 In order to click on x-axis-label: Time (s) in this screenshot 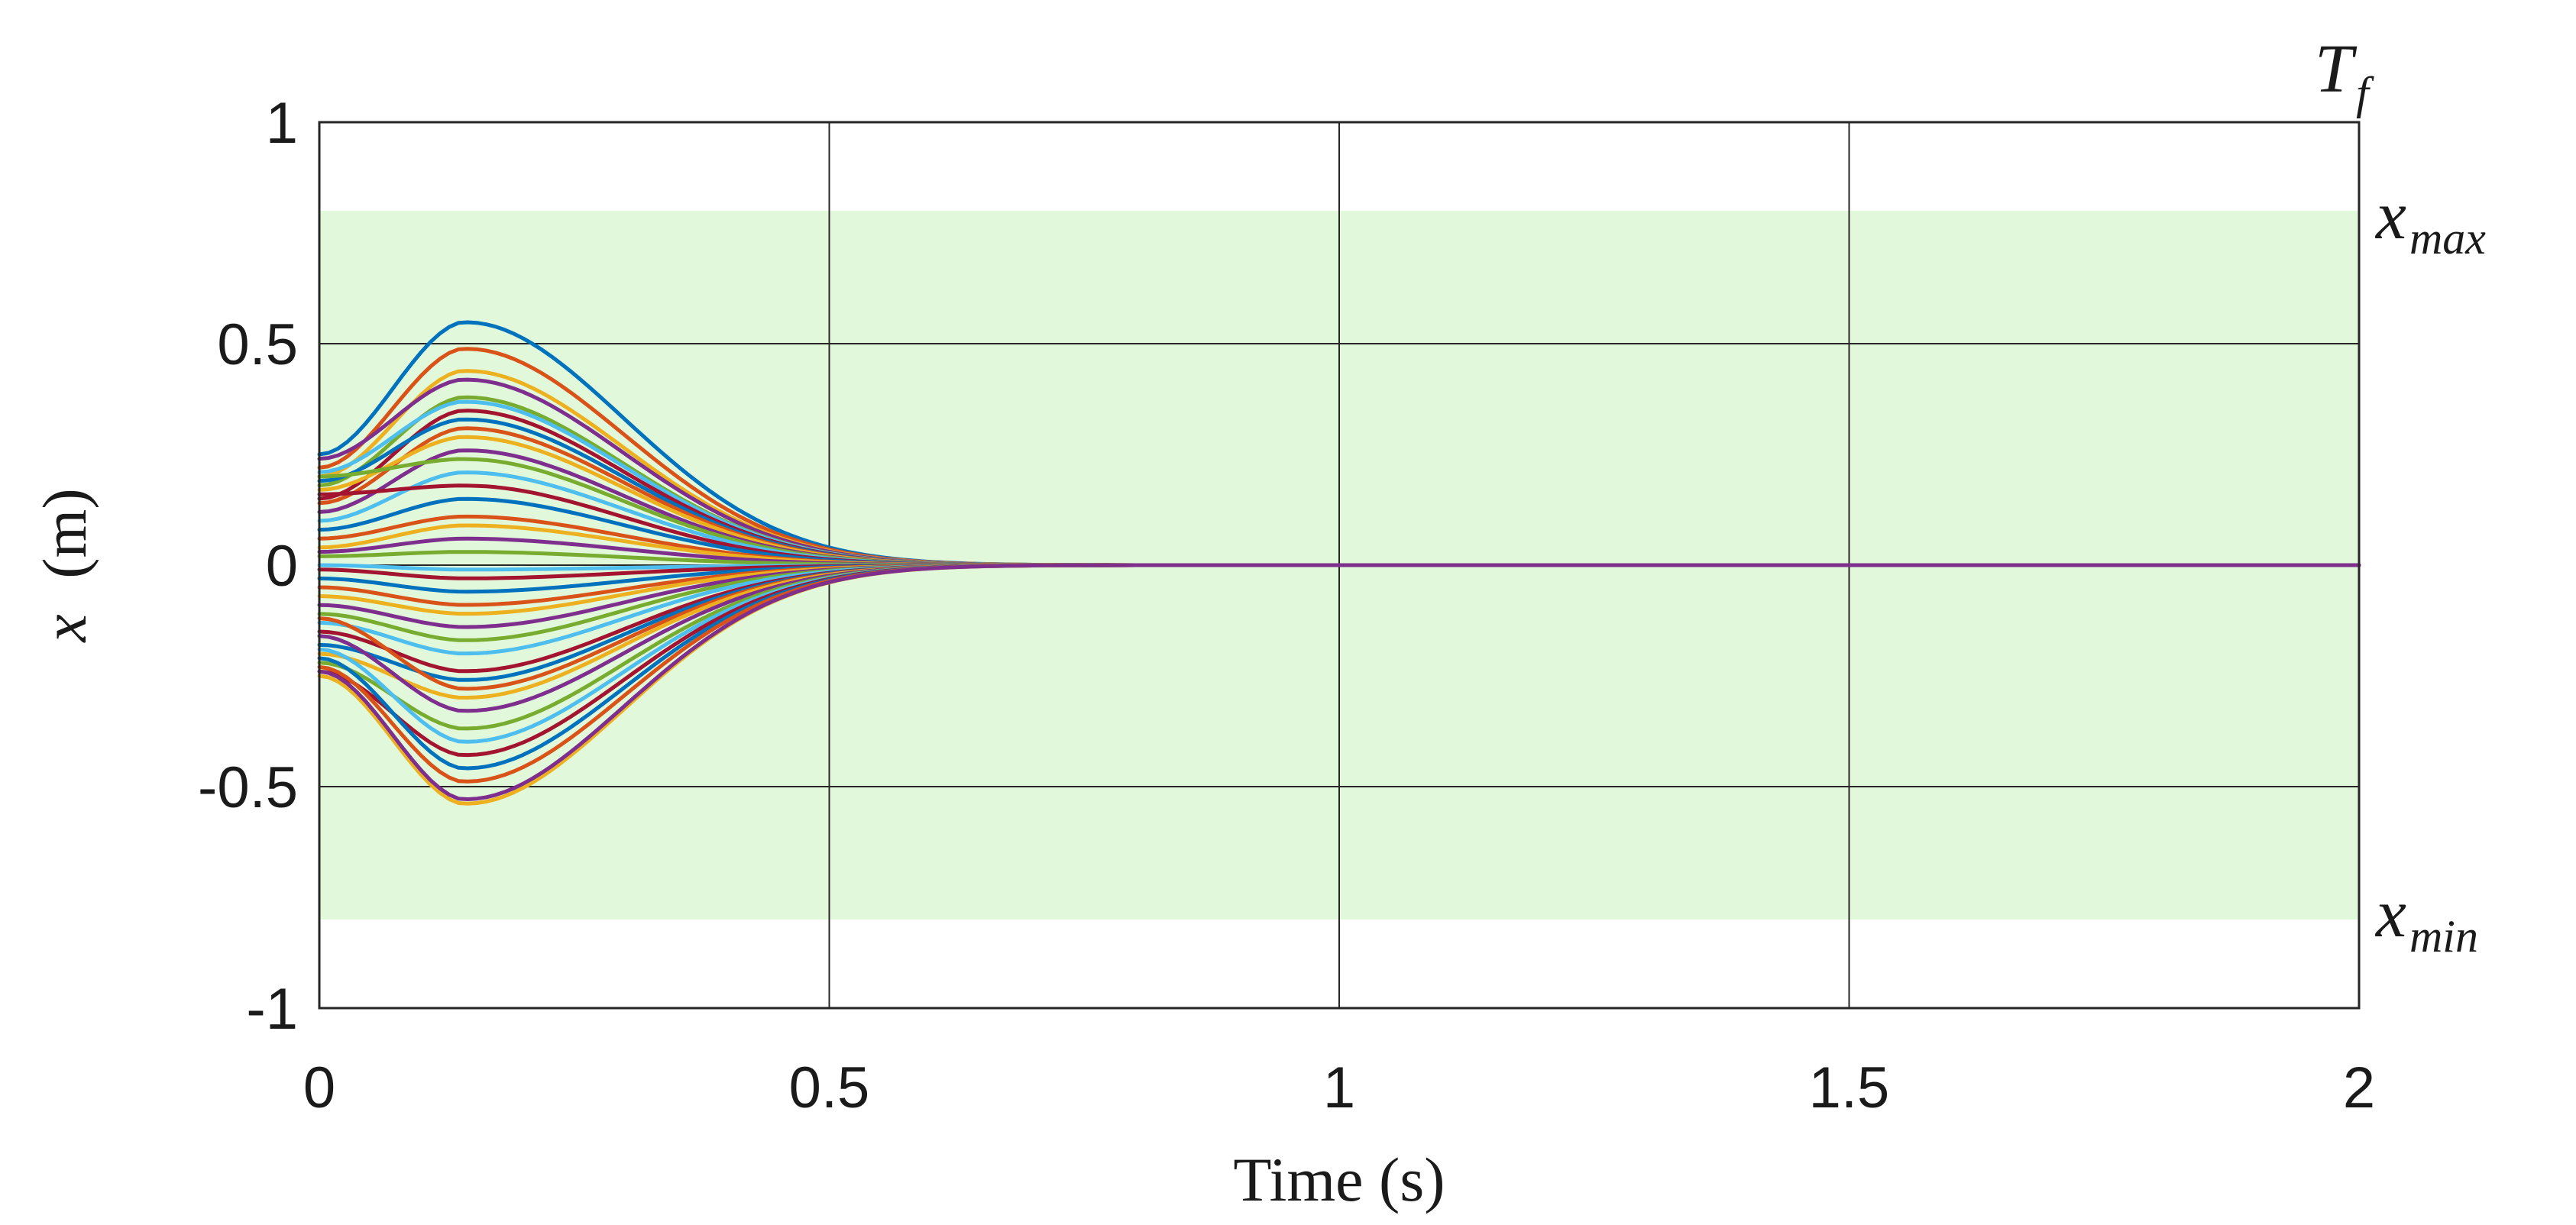, I will do `click(1339, 1179)`.